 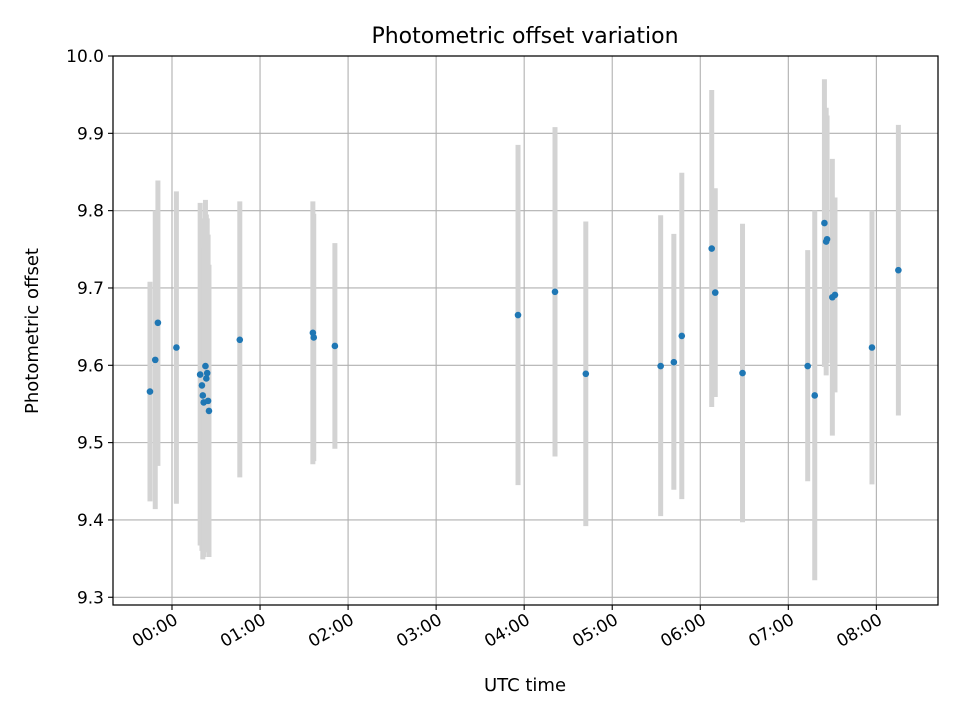 I want to click on y-tick-label: 9.5, so click(x=90, y=444).